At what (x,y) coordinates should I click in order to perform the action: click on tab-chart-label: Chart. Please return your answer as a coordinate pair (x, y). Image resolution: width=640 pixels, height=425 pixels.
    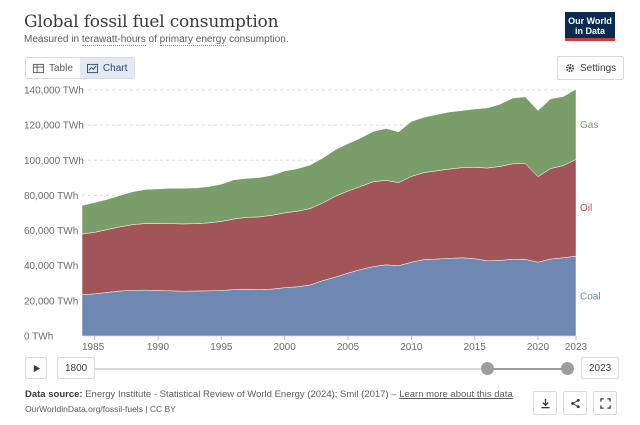
    Looking at the image, I should click on (115, 68).